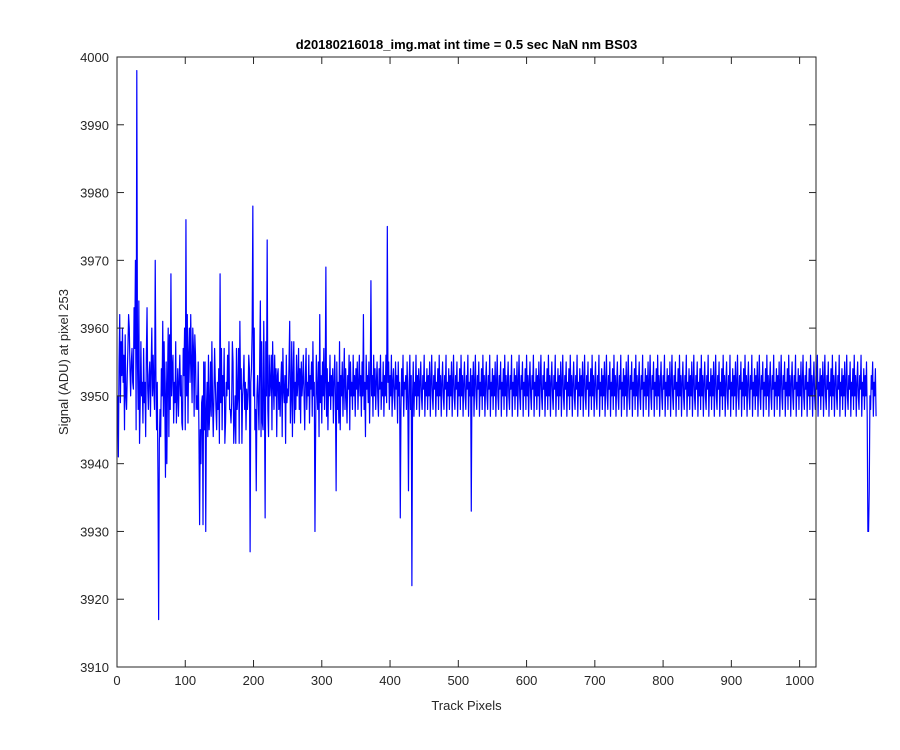 Image resolution: width=900 pixels, height=750 pixels. What do you see at coordinates (322, 680) in the screenshot?
I see `x-tick-label: 300` at bounding box center [322, 680].